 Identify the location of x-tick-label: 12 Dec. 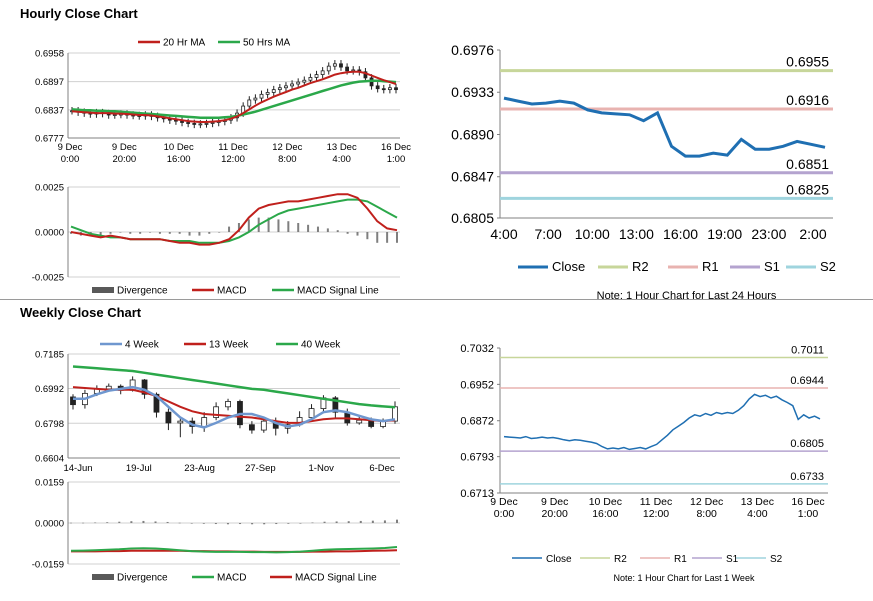
(287, 147).